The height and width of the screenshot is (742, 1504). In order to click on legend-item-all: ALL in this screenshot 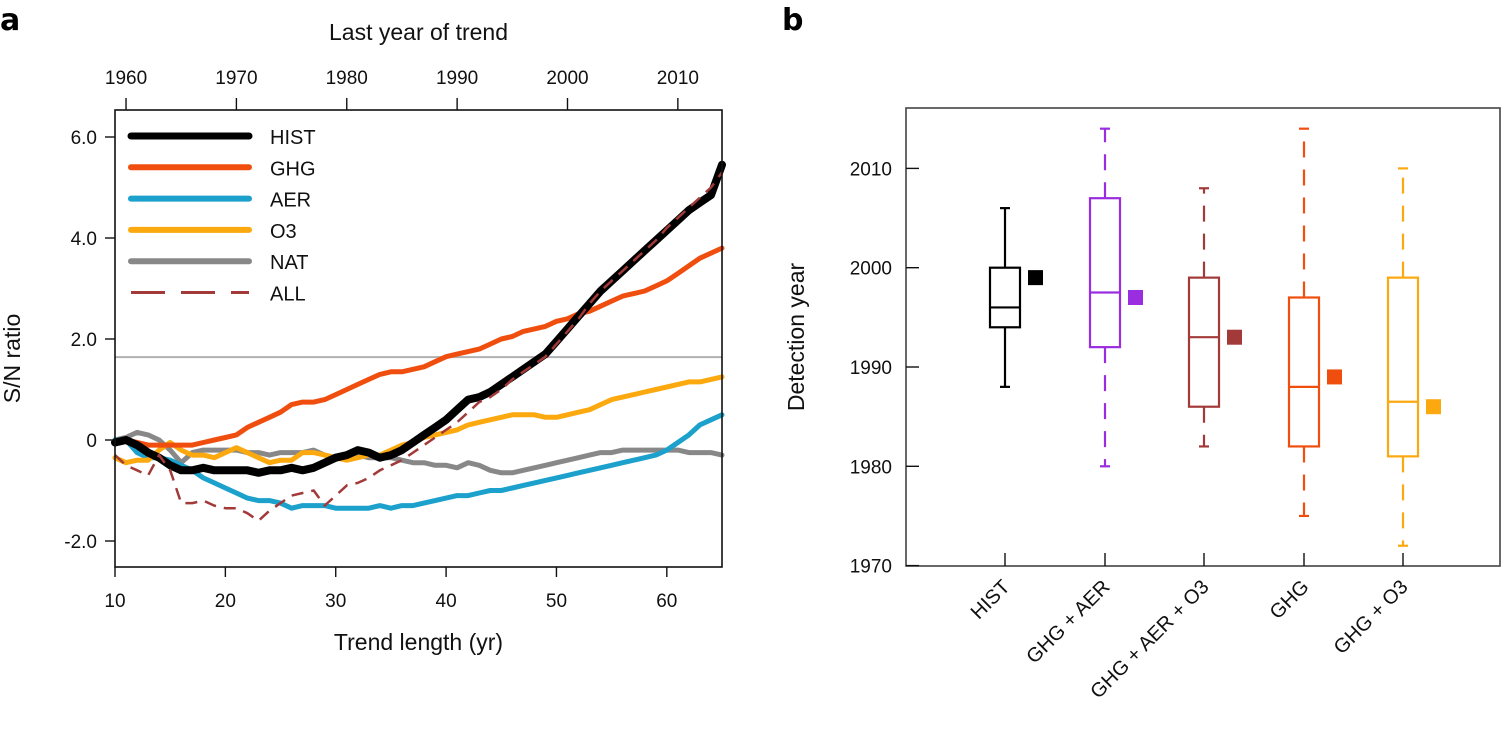, I will do `click(218, 295)`.